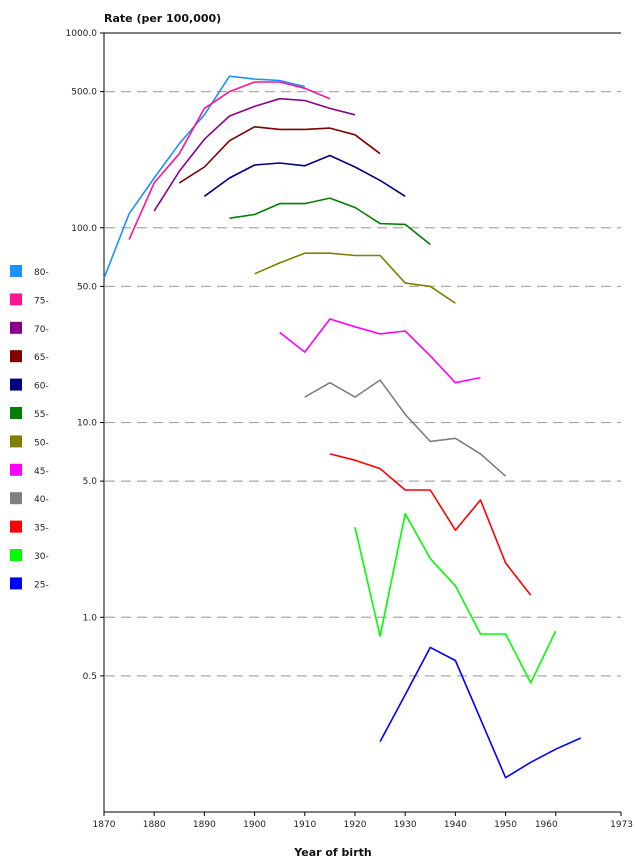  What do you see at coordinates (455, 825) in the screenshot?
I see `x-tick-label: 1940` at bounding box center [455, 825].